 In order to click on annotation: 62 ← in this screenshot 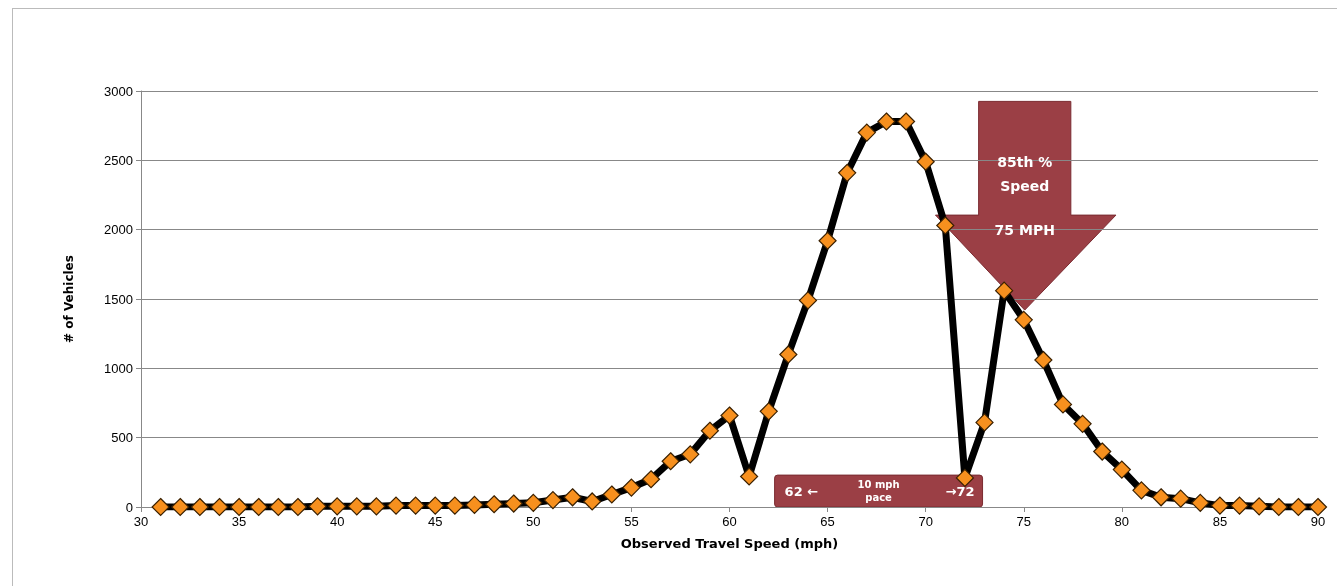, I will do `click(801, 492)`.